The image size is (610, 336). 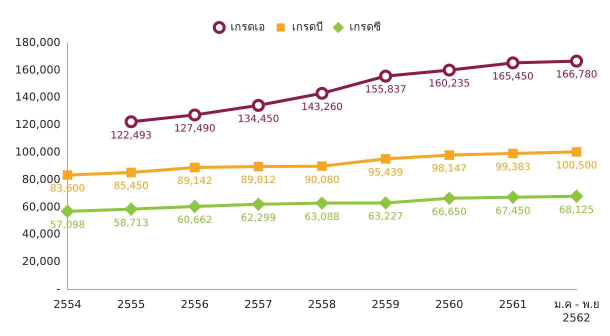 I want to click on x-tick-label: 2559, so click(x=386, y=305).